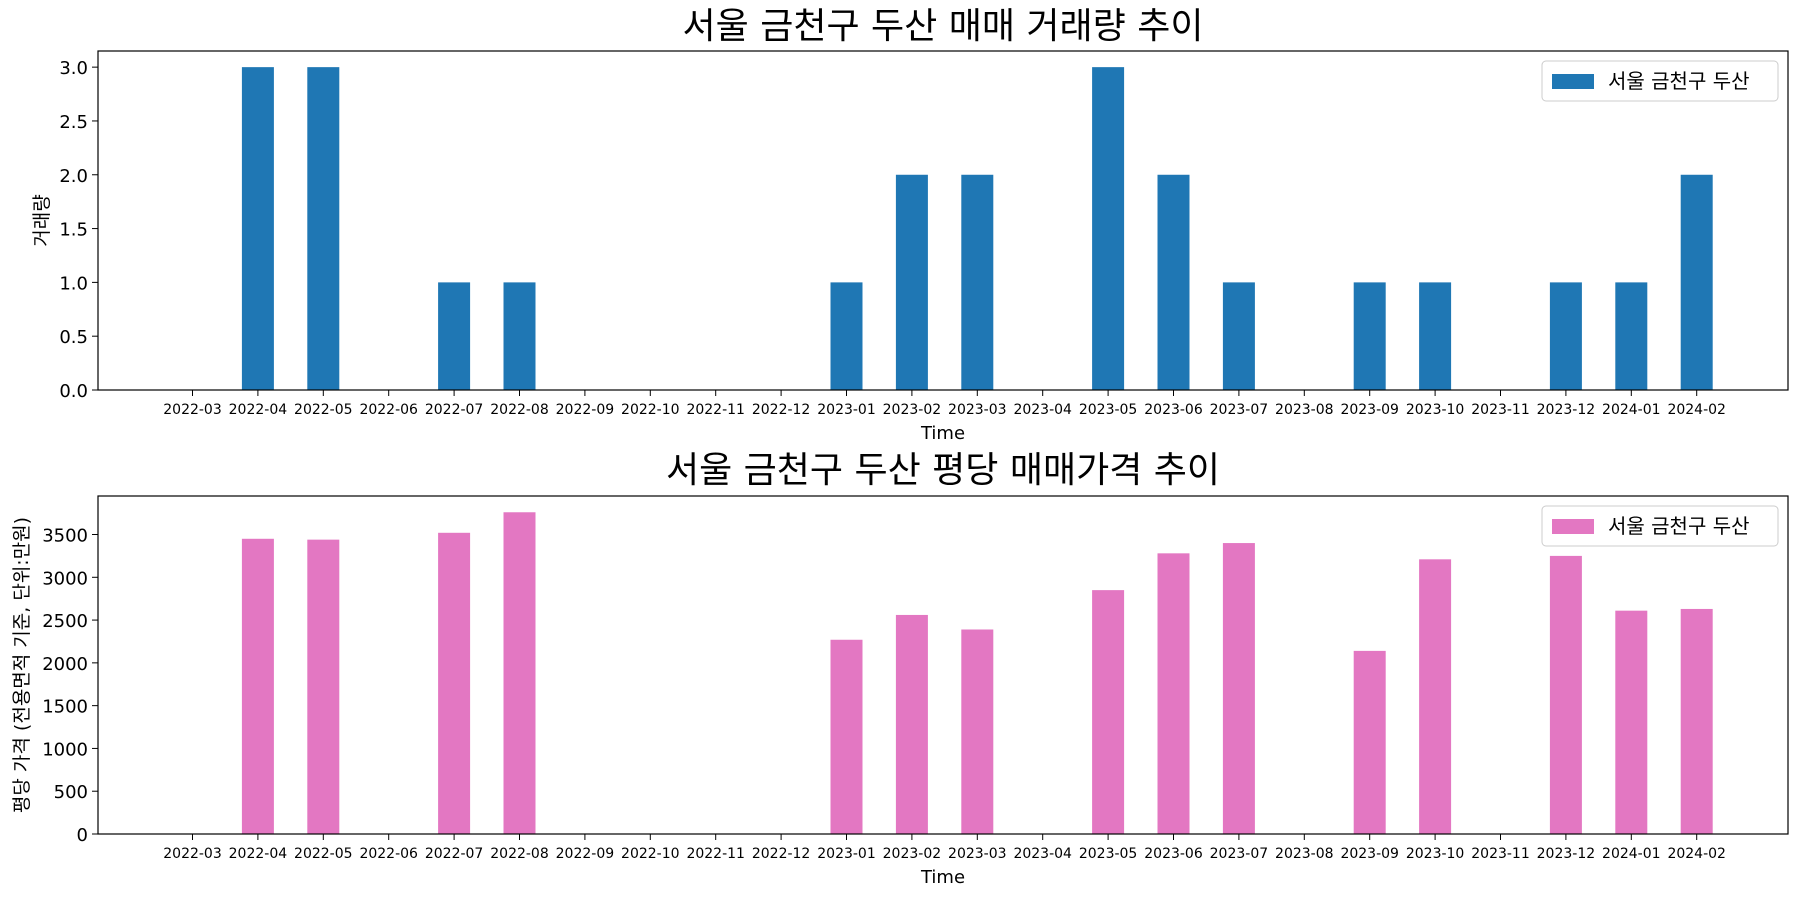 The image size is (1800, 900). I want to click on chart-title: 서울 금천구 두산 매매 거래량 추이, so click(943, 26).